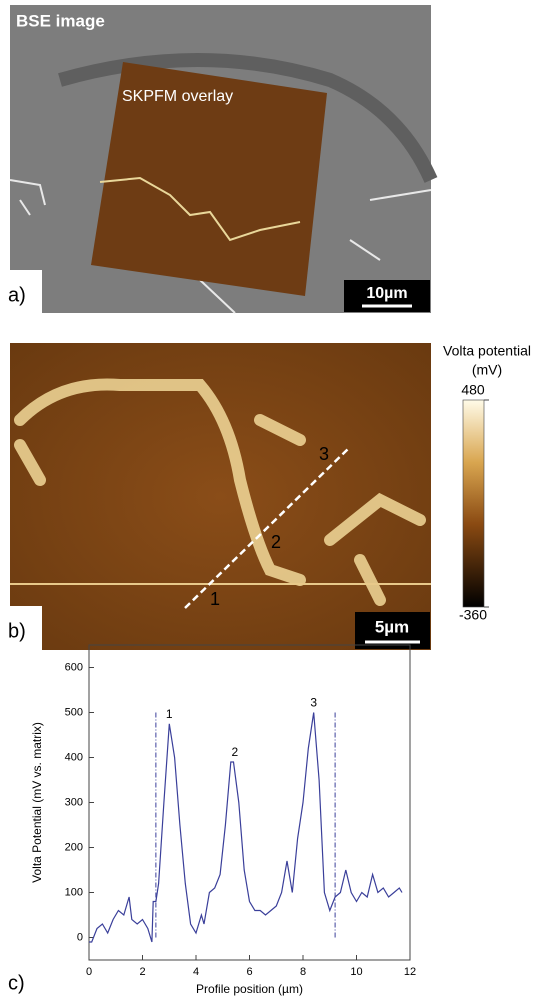 The width and height of the screenshot is (551, 1006). Describe the element at coordinates (177, 96) in the screenshot. I see `overlay-label: SKPFM overlay` at that location.